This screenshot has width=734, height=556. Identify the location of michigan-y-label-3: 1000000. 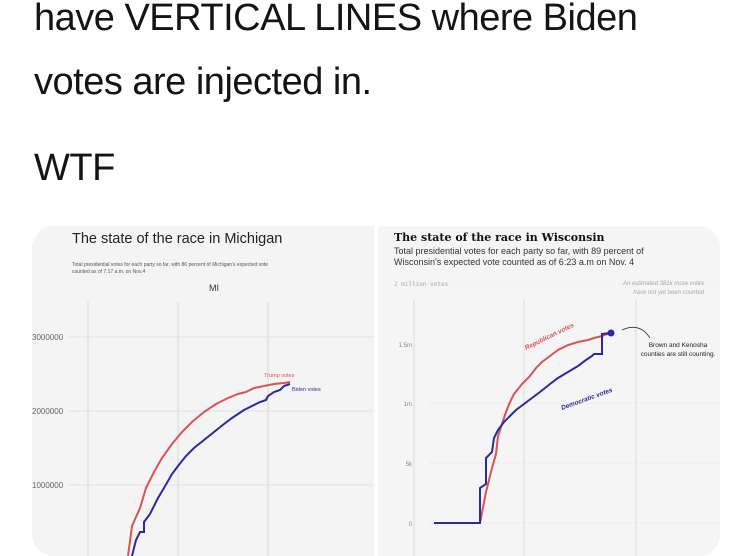
(48, 485).